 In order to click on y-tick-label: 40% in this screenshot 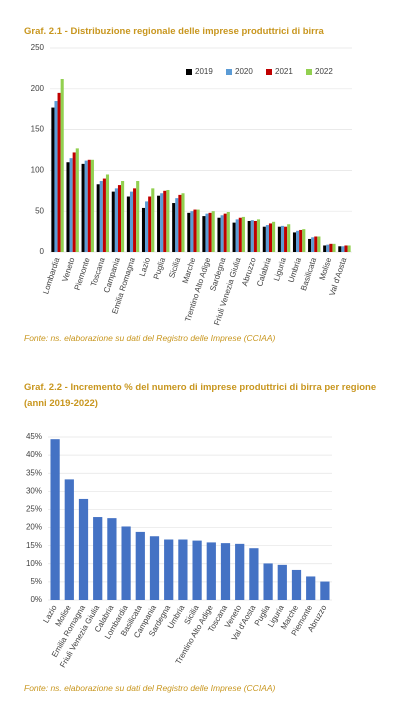, I will do `click(34, 454)`.